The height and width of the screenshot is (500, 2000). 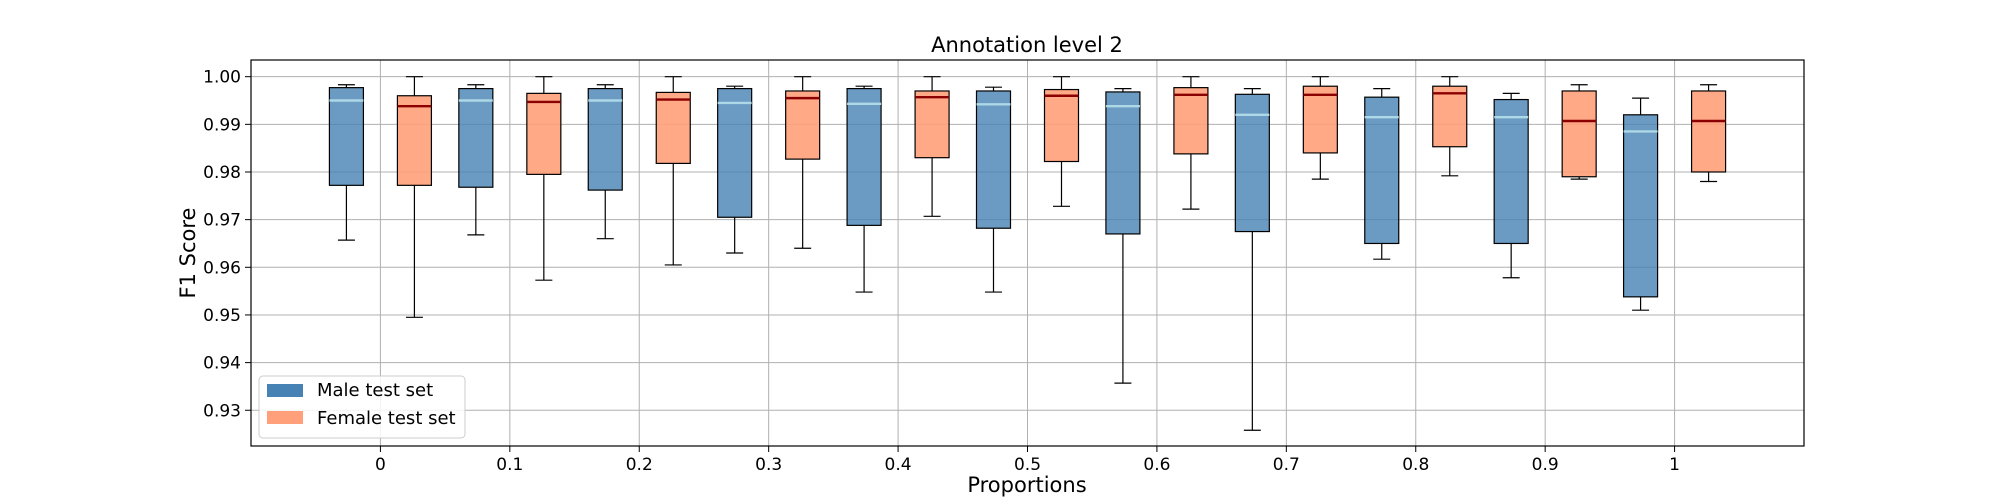 What do you see at coordinates (222, 125) in the screenshot?
I see `y-tick-label: 0.99` at bounding box center [222, 125].